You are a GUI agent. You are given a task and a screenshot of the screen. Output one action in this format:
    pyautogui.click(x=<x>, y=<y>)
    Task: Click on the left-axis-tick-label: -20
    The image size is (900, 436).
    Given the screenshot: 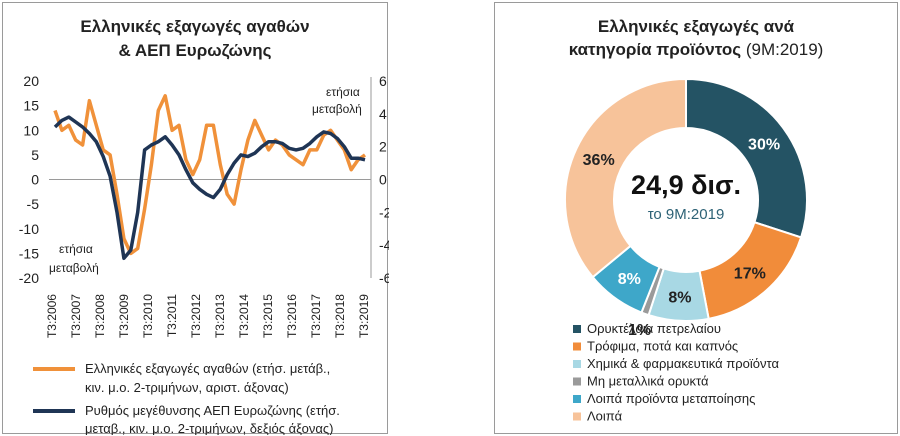 What is the action you would take?
    pyautogui.click(x=29, y=278)
    